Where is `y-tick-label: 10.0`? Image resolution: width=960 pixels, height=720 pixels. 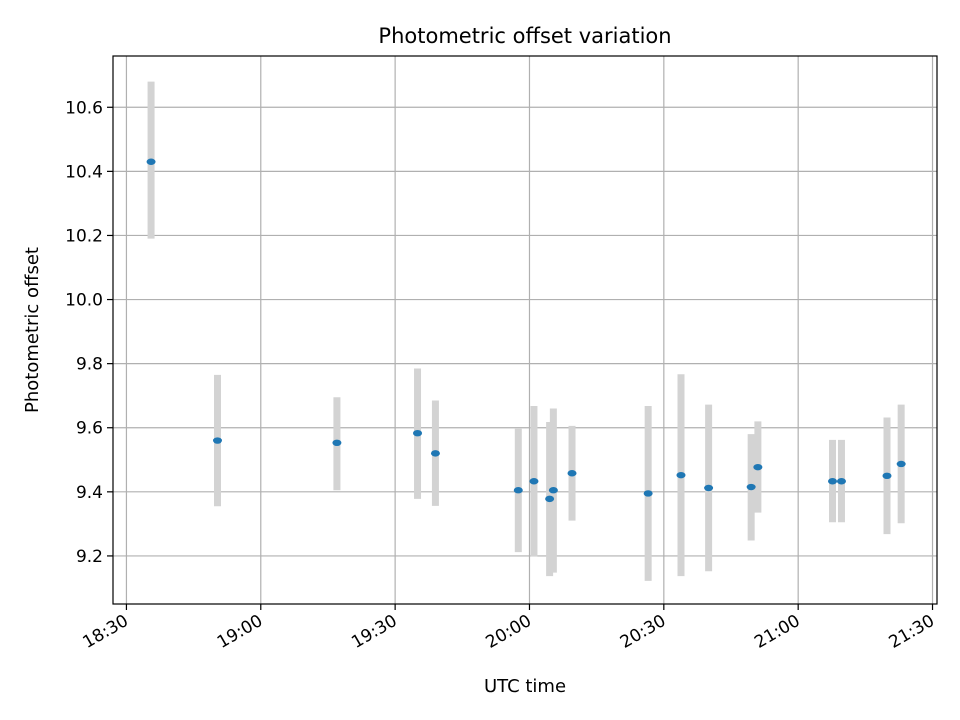
y-tick-label: 10.0 is located at coordinates (84, 301).